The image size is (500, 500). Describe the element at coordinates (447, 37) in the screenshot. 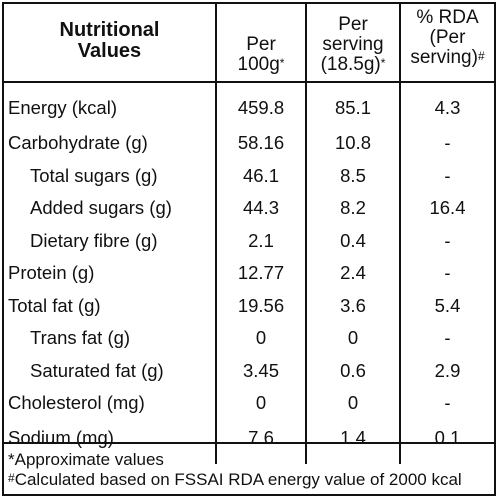

I see `header-rda-line: (Per` at that location.